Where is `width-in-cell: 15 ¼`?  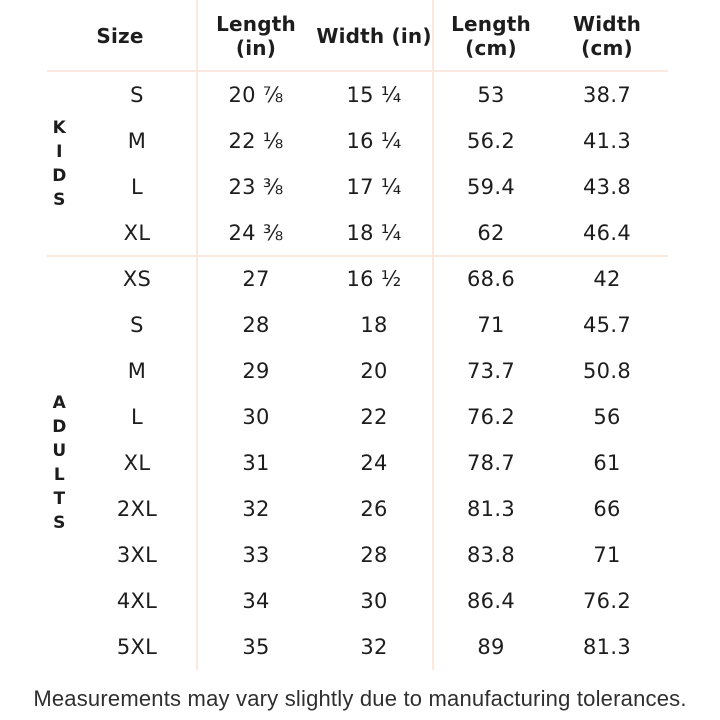
width-in-cell: 15 ¼ is located at coordinates (374, 95).